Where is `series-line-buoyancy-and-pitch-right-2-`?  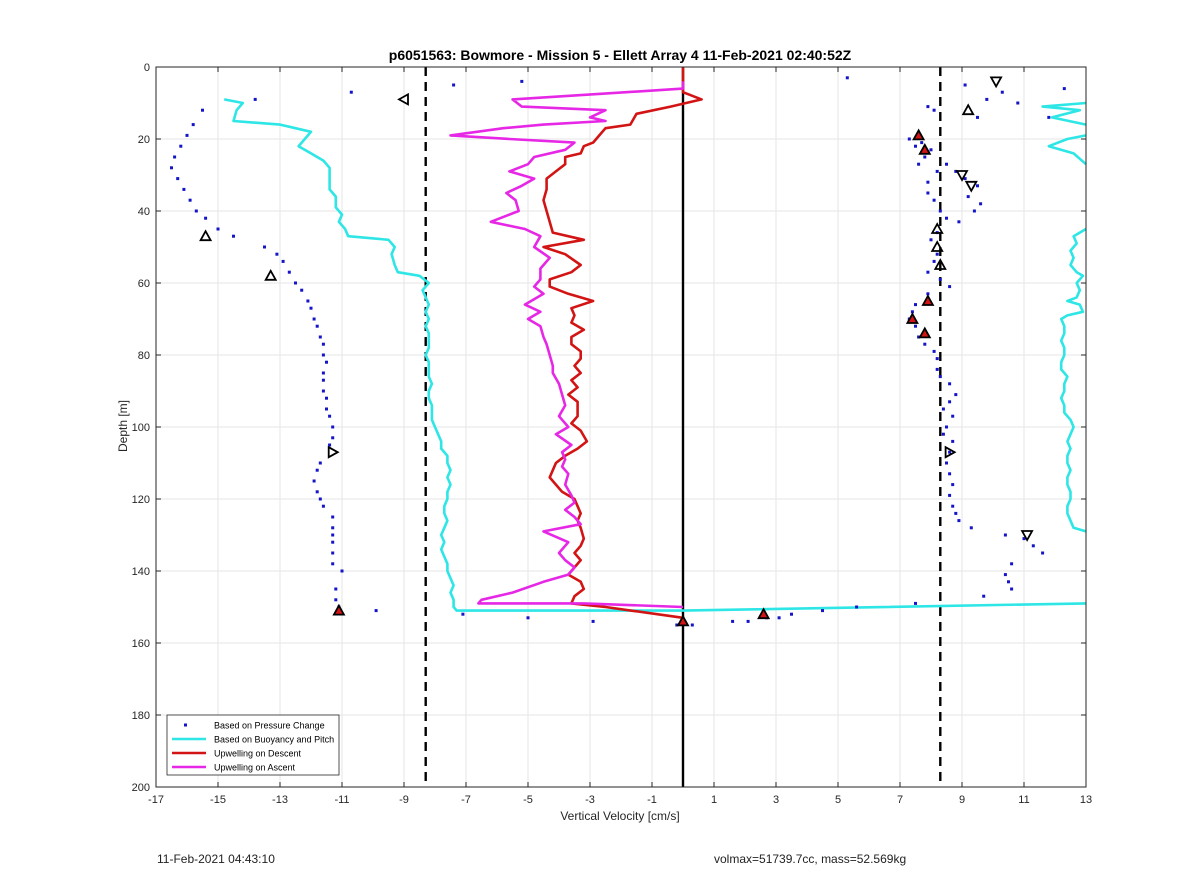 series-line-buoyancy-and-pitch-right-2- is located at coordinates (1067, 150).